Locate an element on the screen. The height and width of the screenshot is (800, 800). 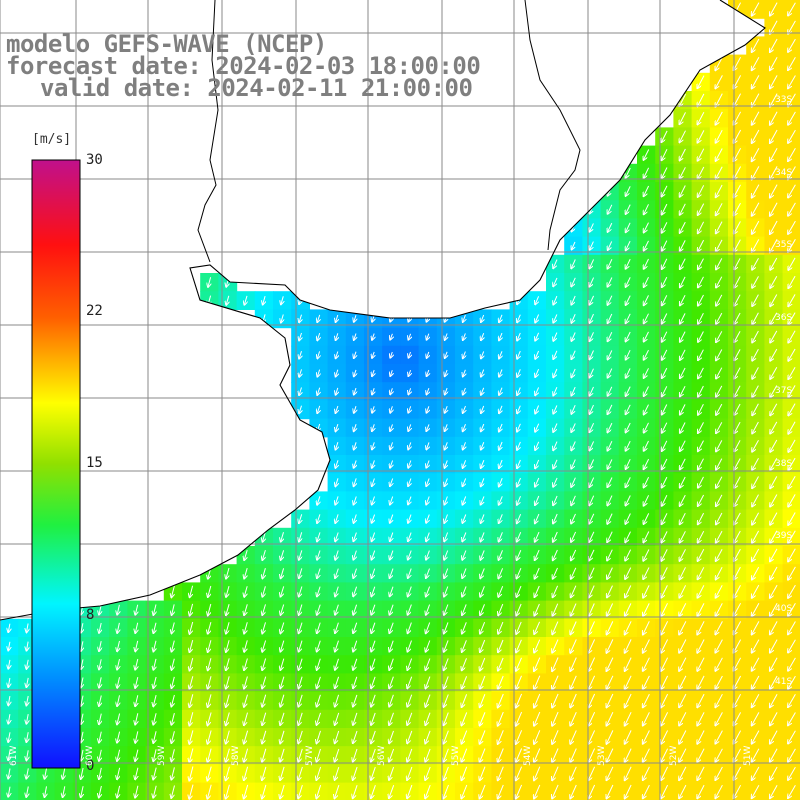
lat-label: 40S is located at coordinates (784, 609).